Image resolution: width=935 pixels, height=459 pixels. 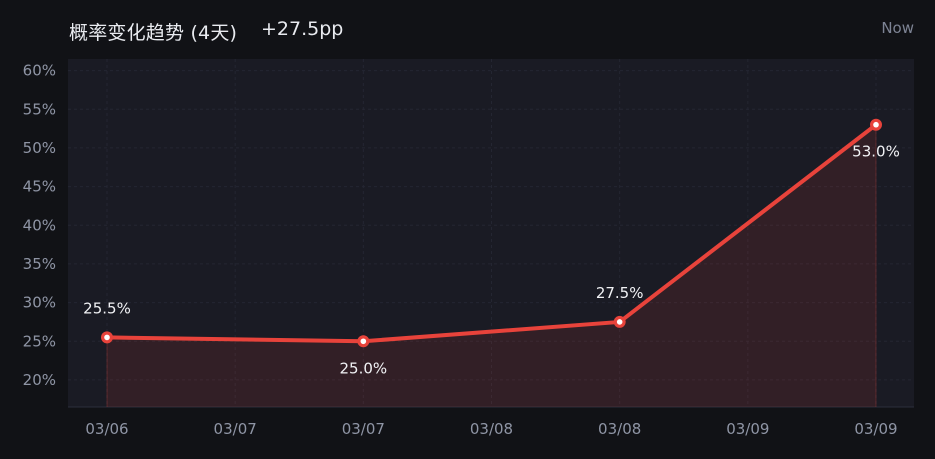 I want to click on y-tick-label: 25%, so click(x=39, y=341).